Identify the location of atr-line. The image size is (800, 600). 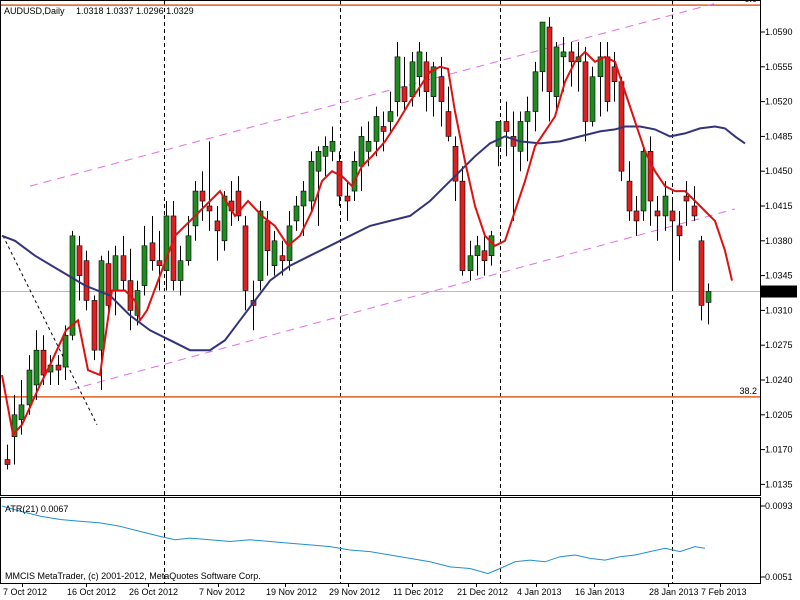
(353, 540).